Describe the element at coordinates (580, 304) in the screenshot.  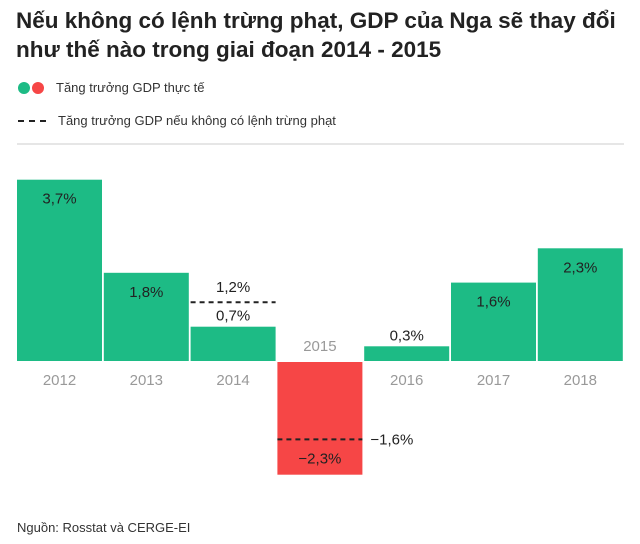
I see `bar-2018` at that location.